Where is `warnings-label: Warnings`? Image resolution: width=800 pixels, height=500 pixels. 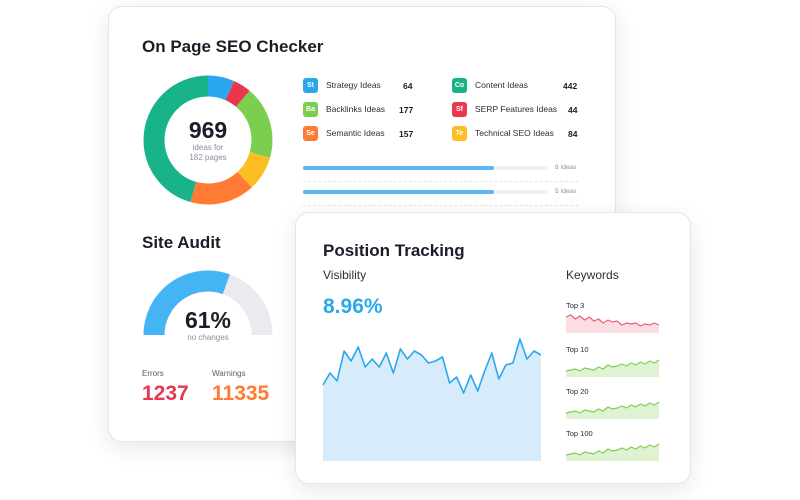
warnings-label: Warnings is located at coordinates (229, 373).